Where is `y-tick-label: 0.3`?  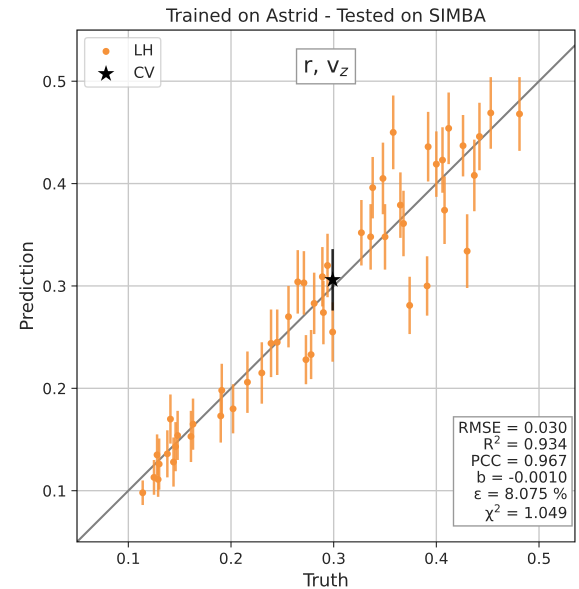 y-tick-label: 0.3 is located at coordinates (54, 286).